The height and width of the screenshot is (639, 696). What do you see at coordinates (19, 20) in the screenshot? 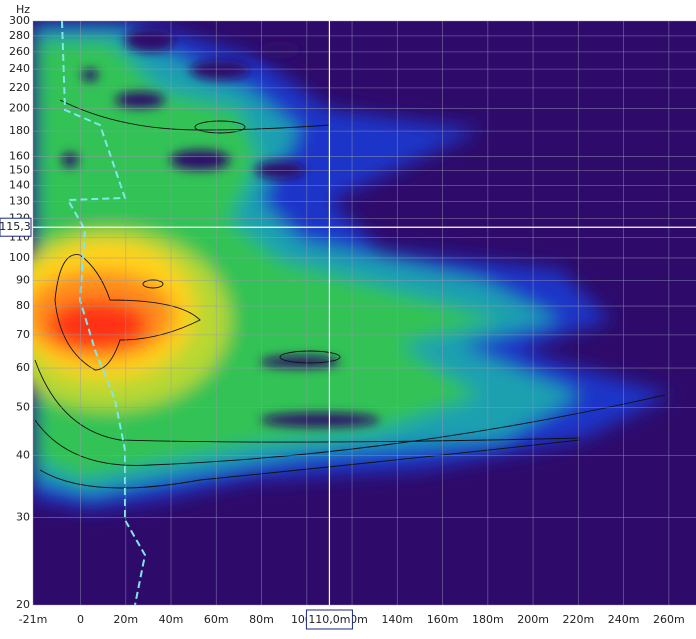
I see `y-tick-label: 300` at bounding box center [19, 20].